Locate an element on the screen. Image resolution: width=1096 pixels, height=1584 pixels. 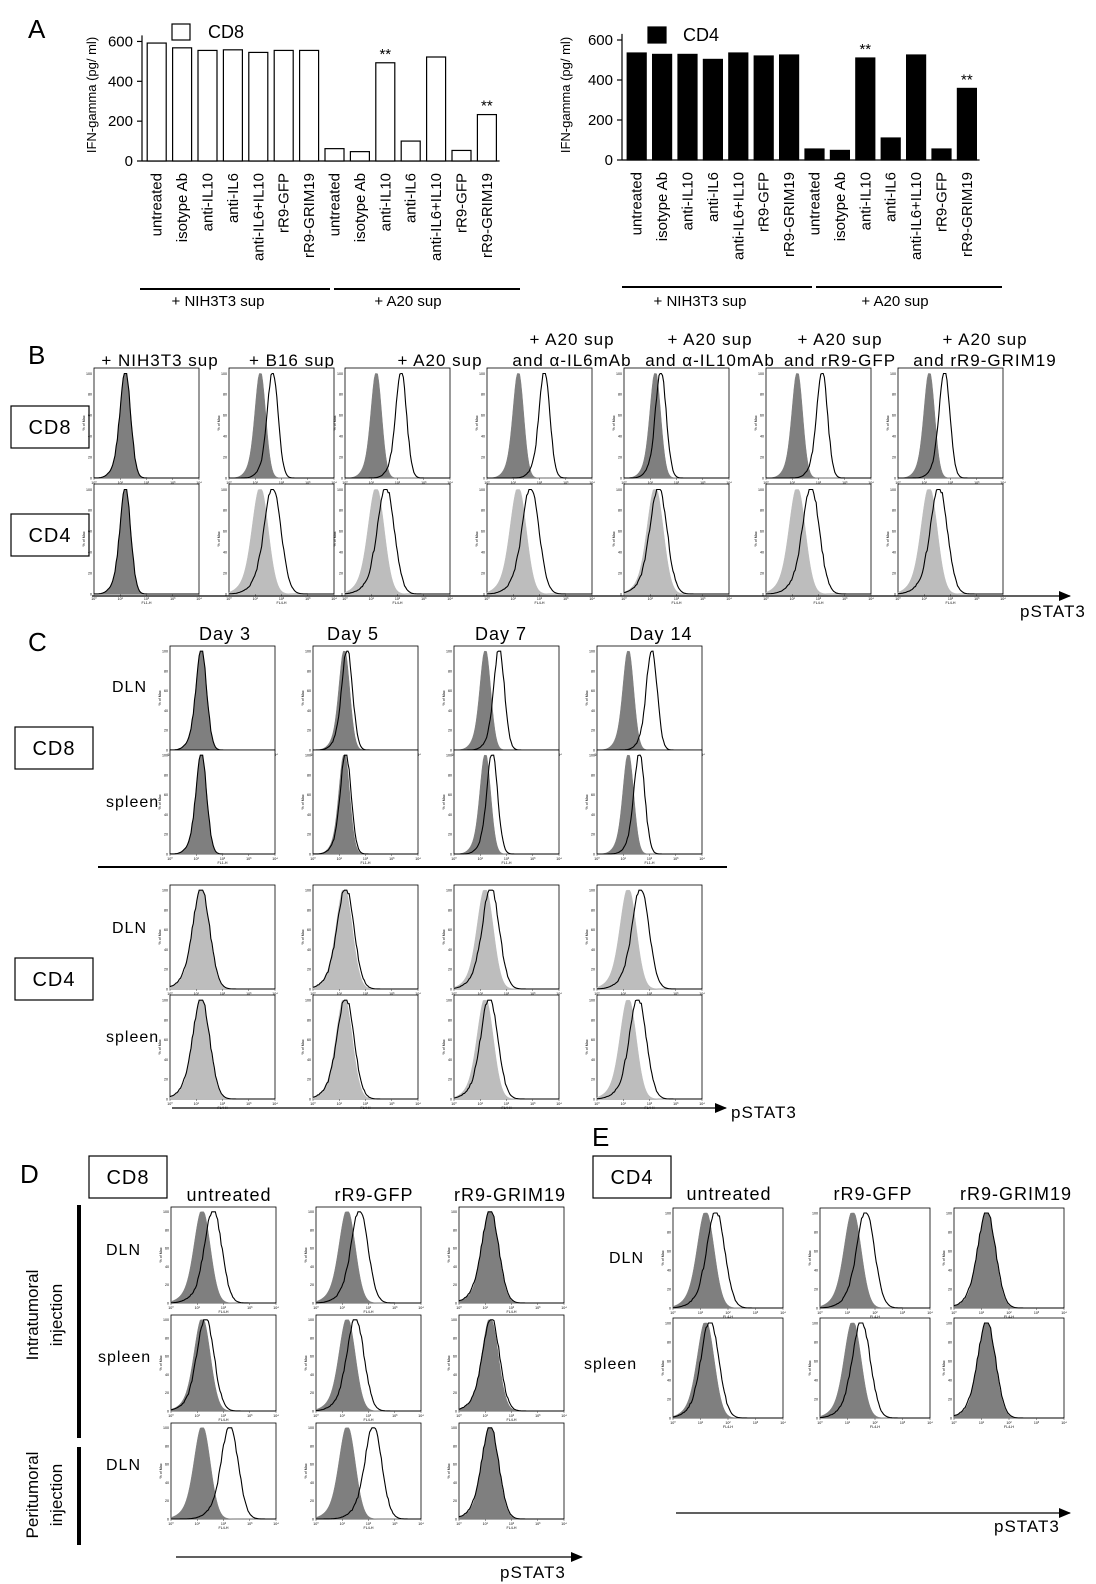
panel-e-label: CD4 is located at coordinates (631, 1178).